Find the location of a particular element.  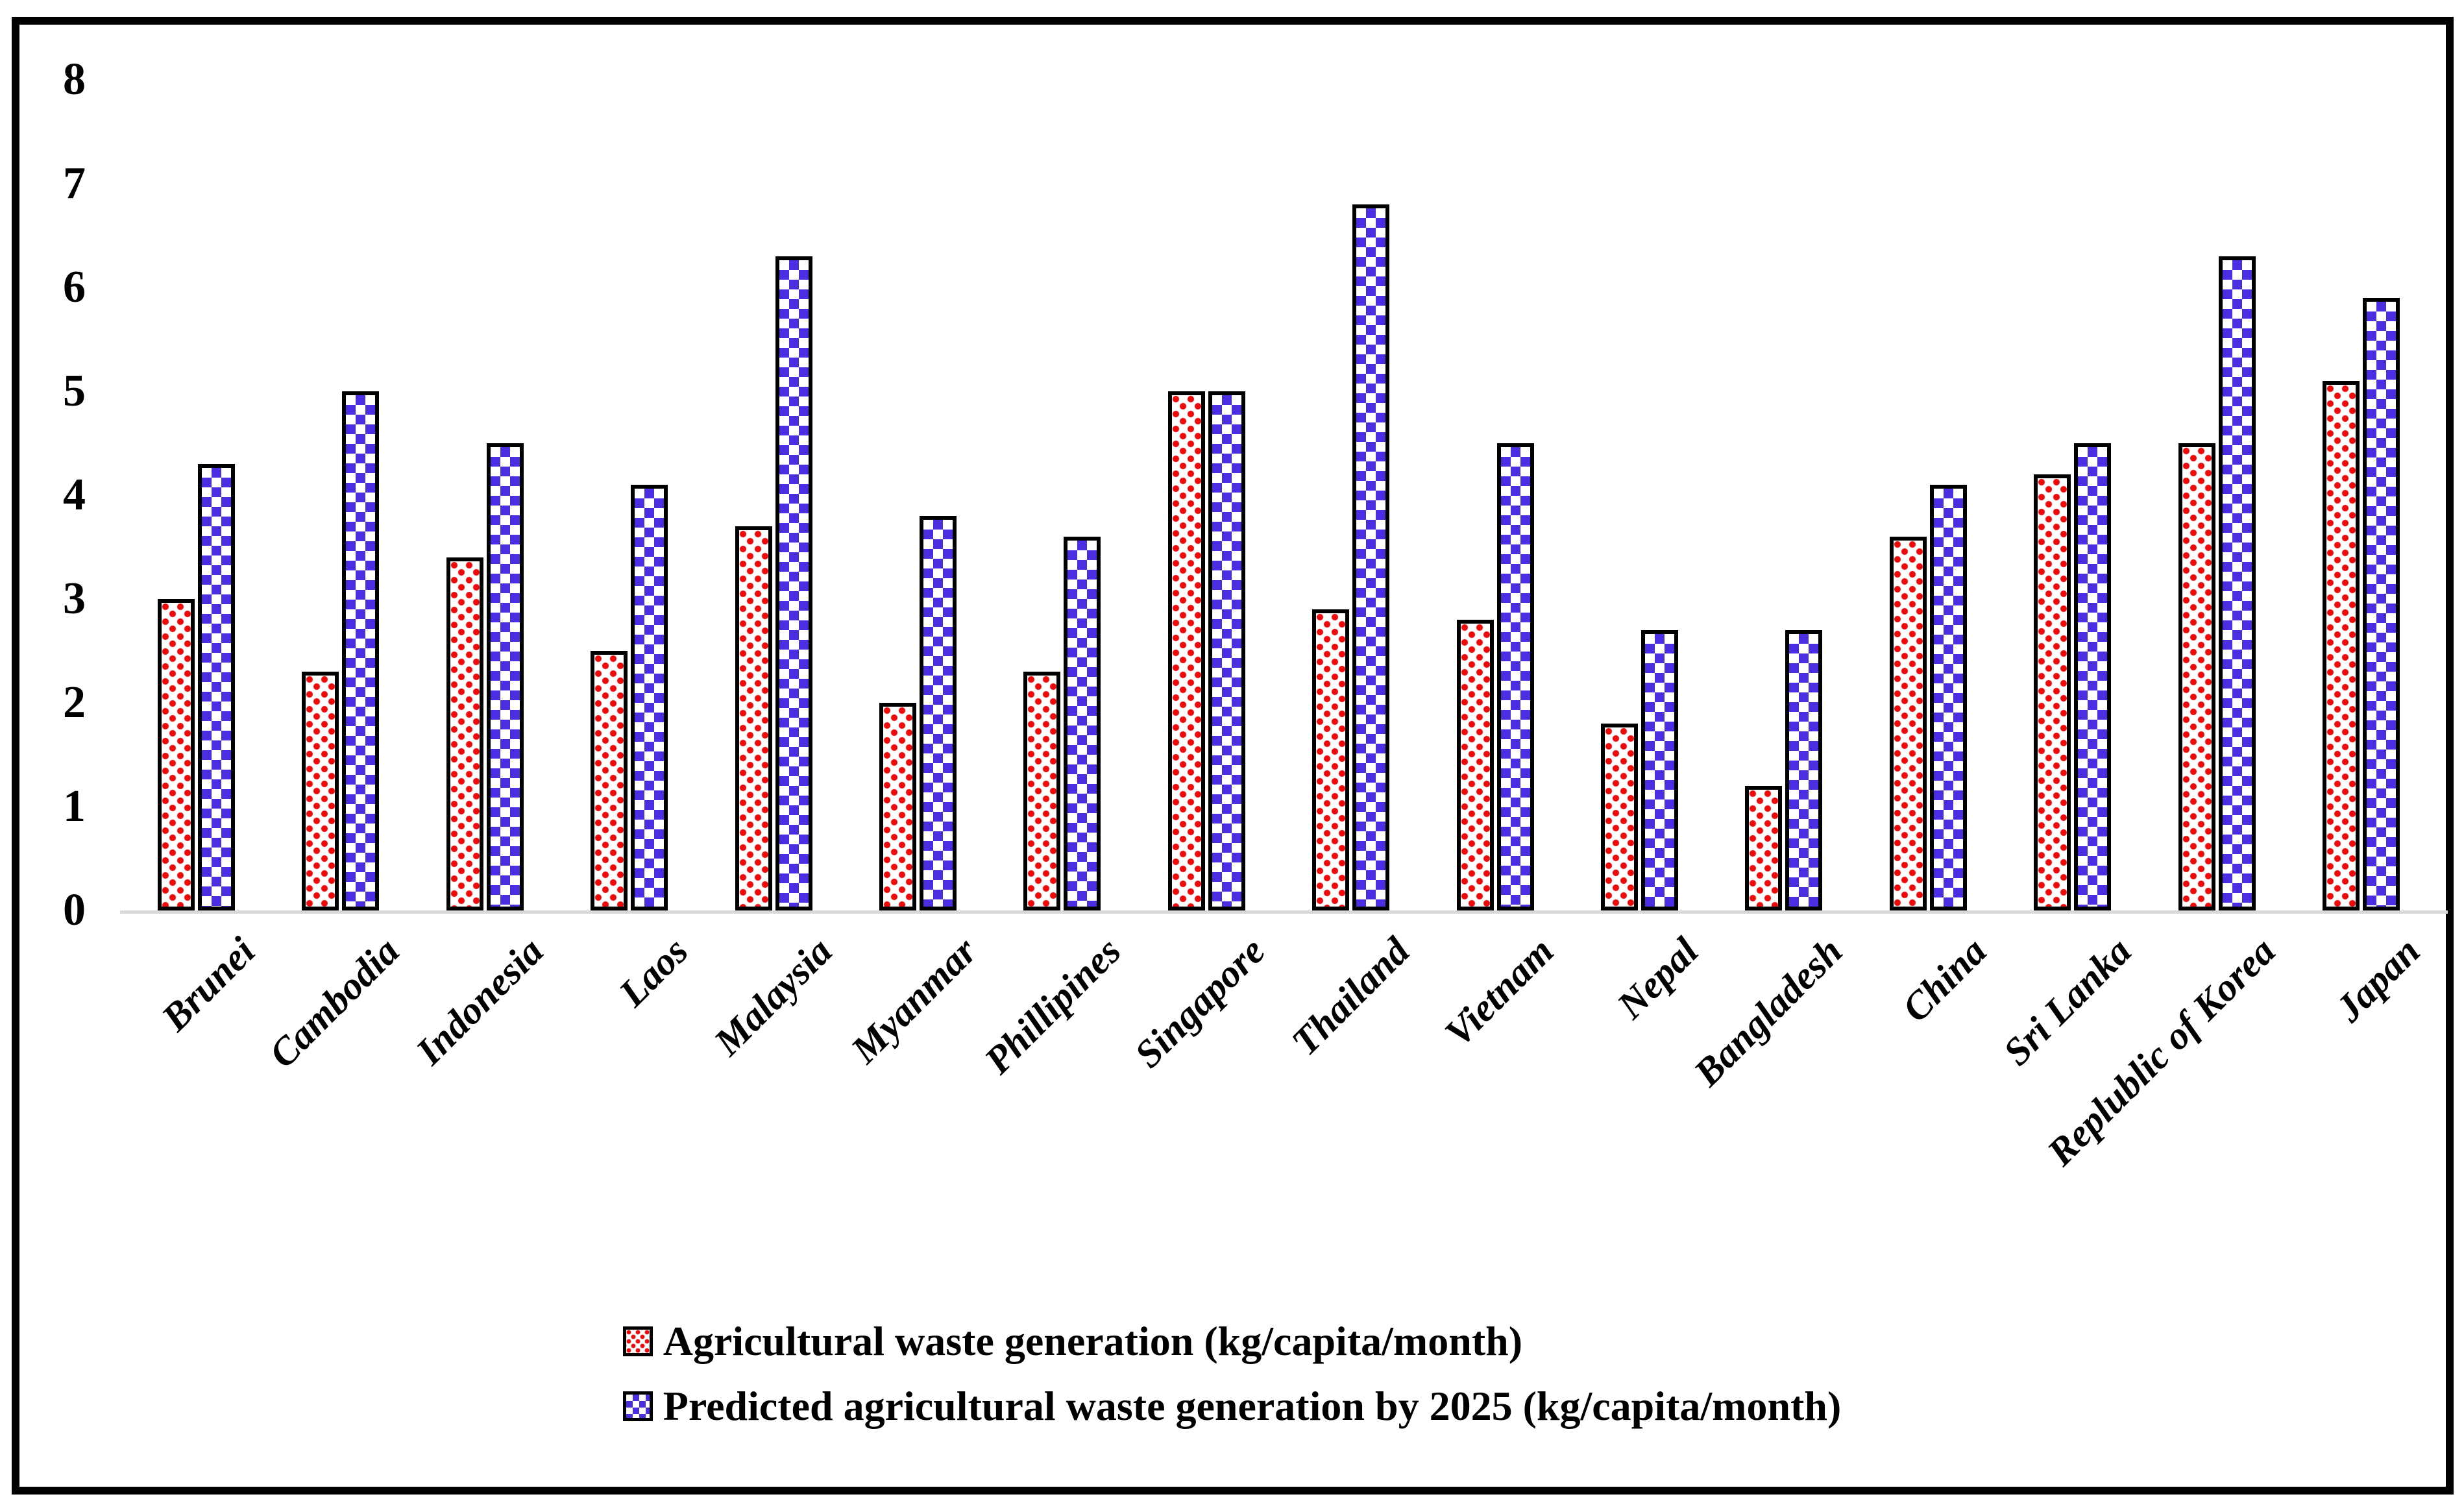

y-tick-label: 7 is located at coordinates (75, 183).